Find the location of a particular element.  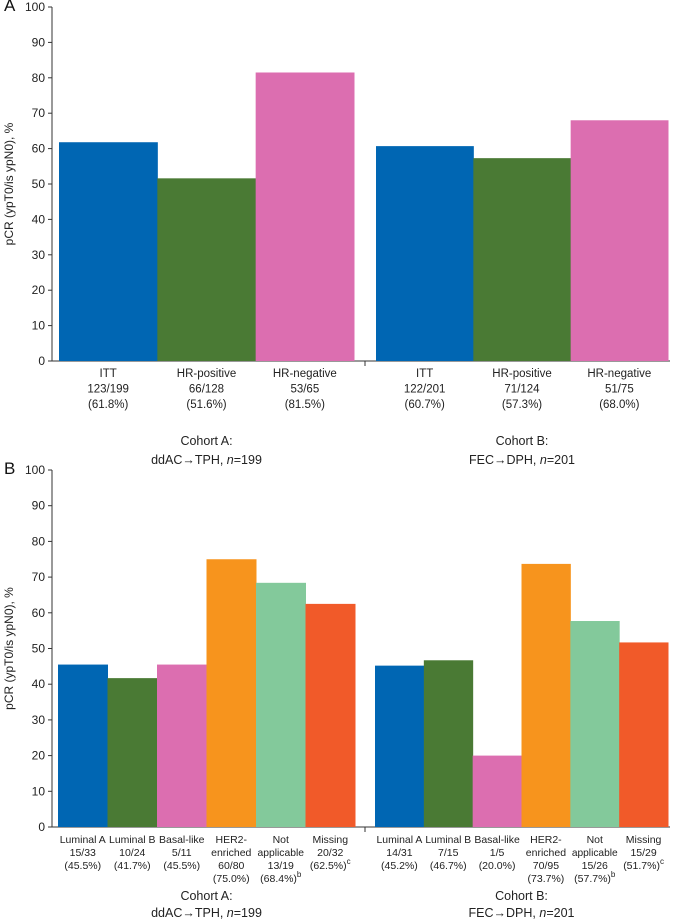

panel-letter: A is located at coordinates (10, 7).